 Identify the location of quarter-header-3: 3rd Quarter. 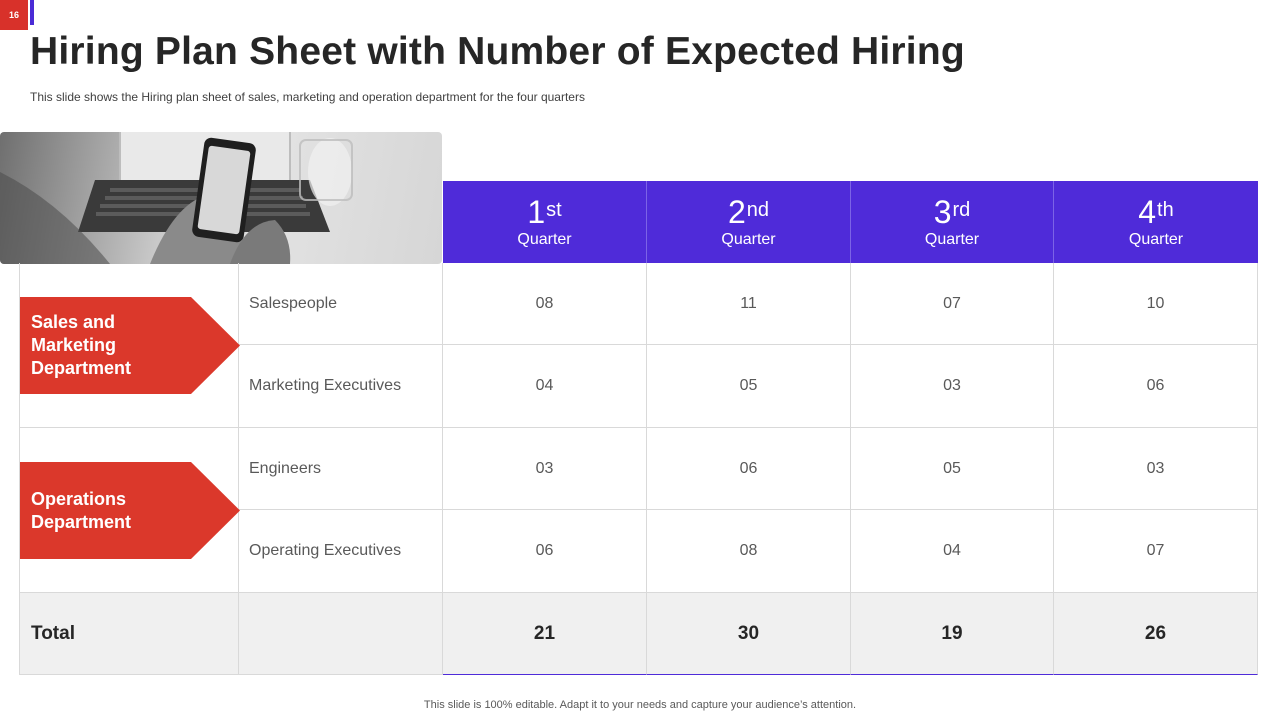
(952, 222).